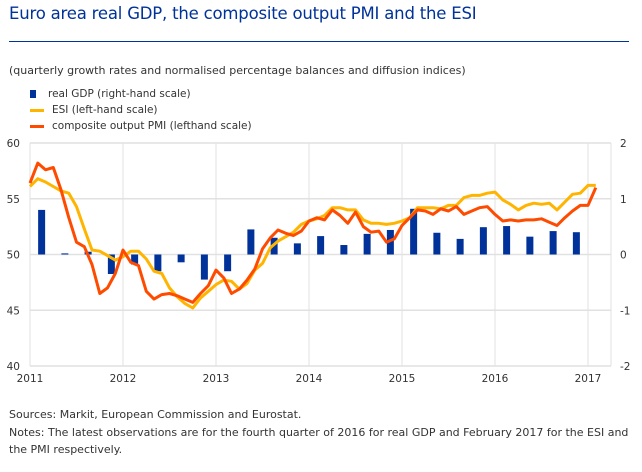 The image size is (642, 472). Describe the element at coordinates (37, 110) in the screenshot. I see `legend-swatch-esi` at that location.